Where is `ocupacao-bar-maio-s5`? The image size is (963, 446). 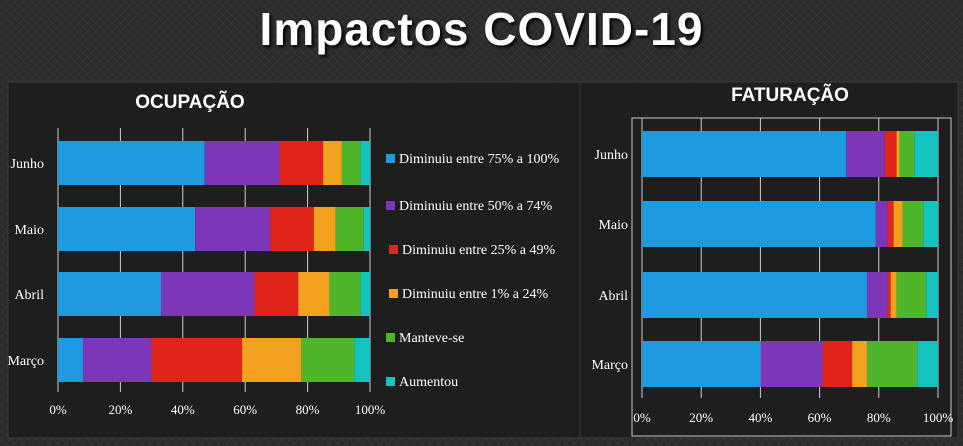 ocupacao-bar-maio-s5 is located at coordinates (366, 229).